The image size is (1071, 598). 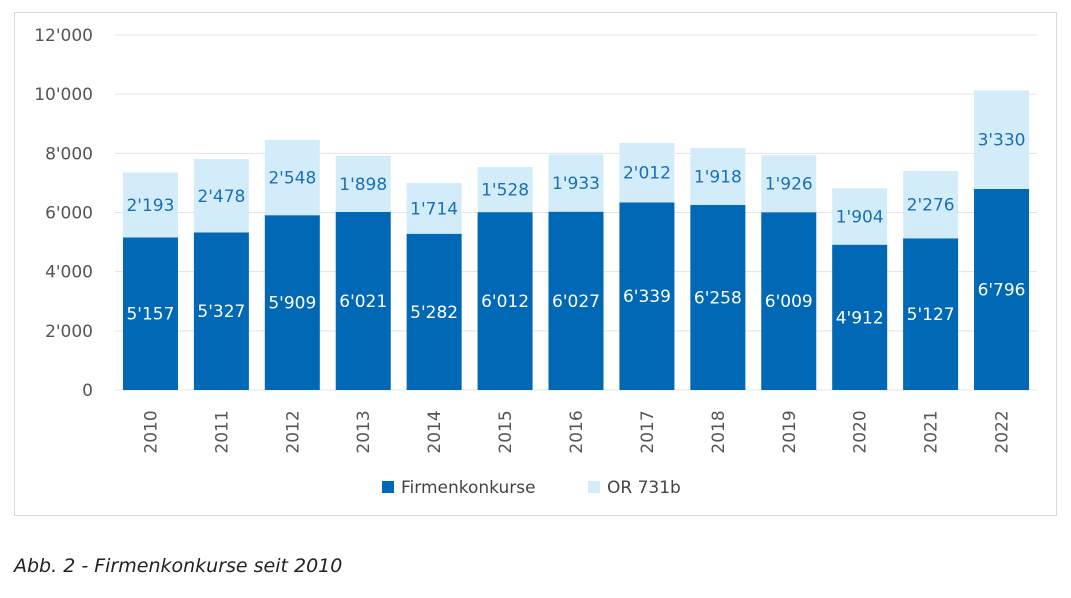 I want to click on data-label-firmenkonkurse: 6'796, so click(x=1002, y=290).